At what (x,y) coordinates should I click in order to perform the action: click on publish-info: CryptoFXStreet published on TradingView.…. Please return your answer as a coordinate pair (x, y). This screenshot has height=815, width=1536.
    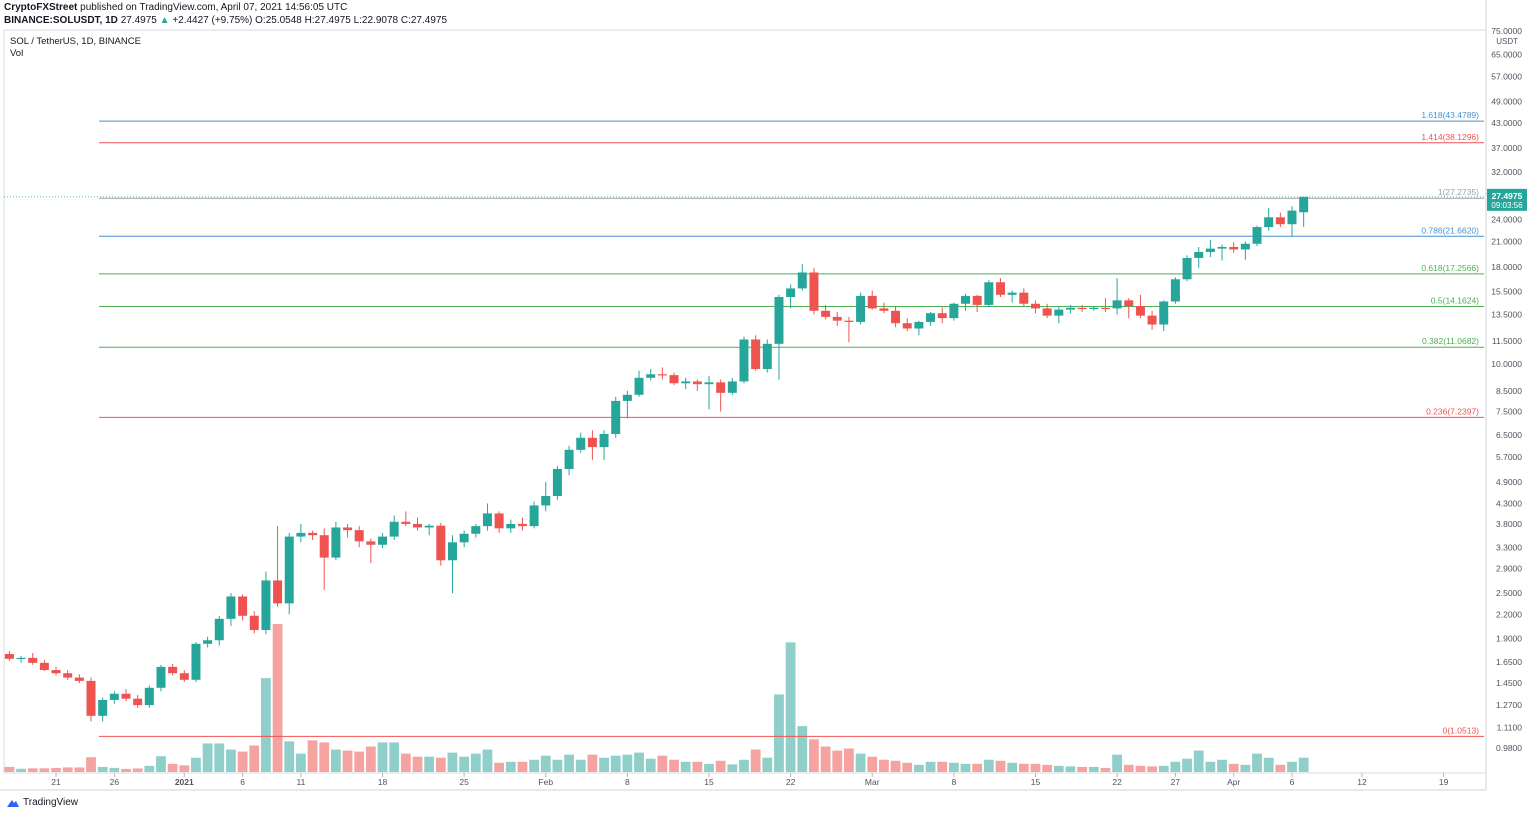
    Looking at the image, I should click on (175, 7).